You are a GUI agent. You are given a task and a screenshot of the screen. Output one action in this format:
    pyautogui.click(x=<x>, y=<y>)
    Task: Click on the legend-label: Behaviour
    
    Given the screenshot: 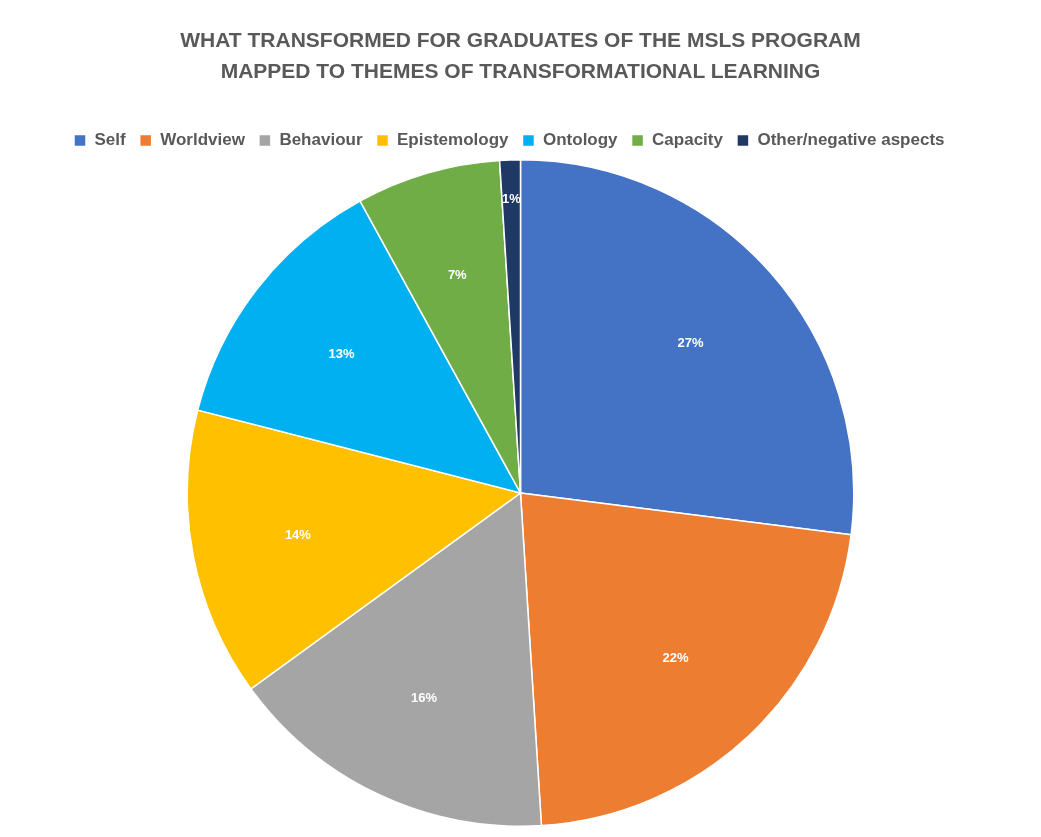 What is the action you would take?
    pyautogui.click(x=321, y=140)
    